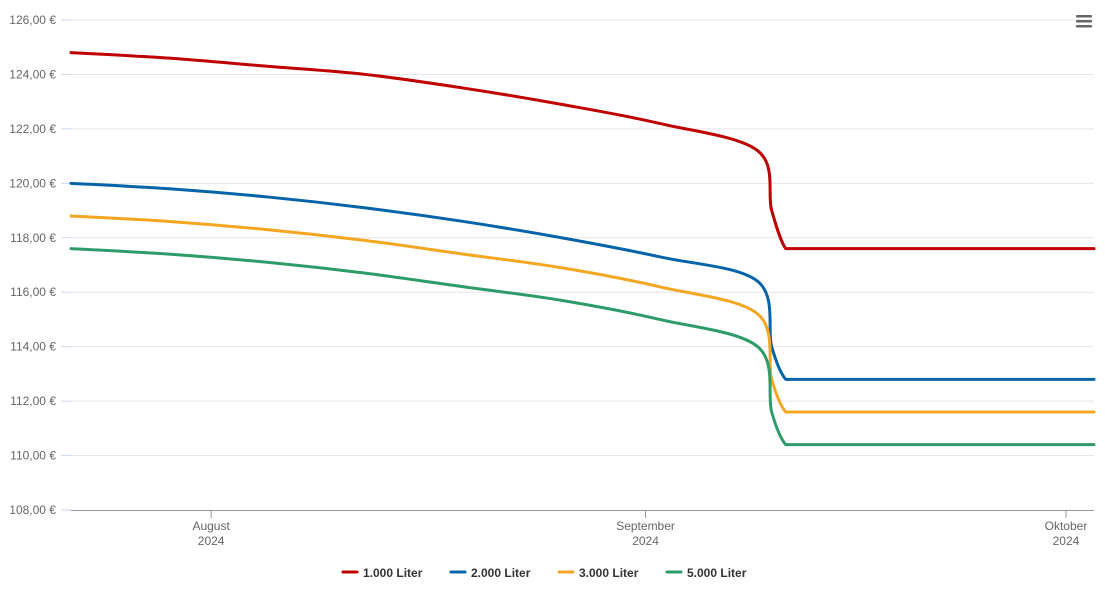 The width and height of the screenshot is (1105, 602). Describe the element at coordinates (501, 573) in the screenshot. I see `legend-label: 2.000 Liter` at that location.